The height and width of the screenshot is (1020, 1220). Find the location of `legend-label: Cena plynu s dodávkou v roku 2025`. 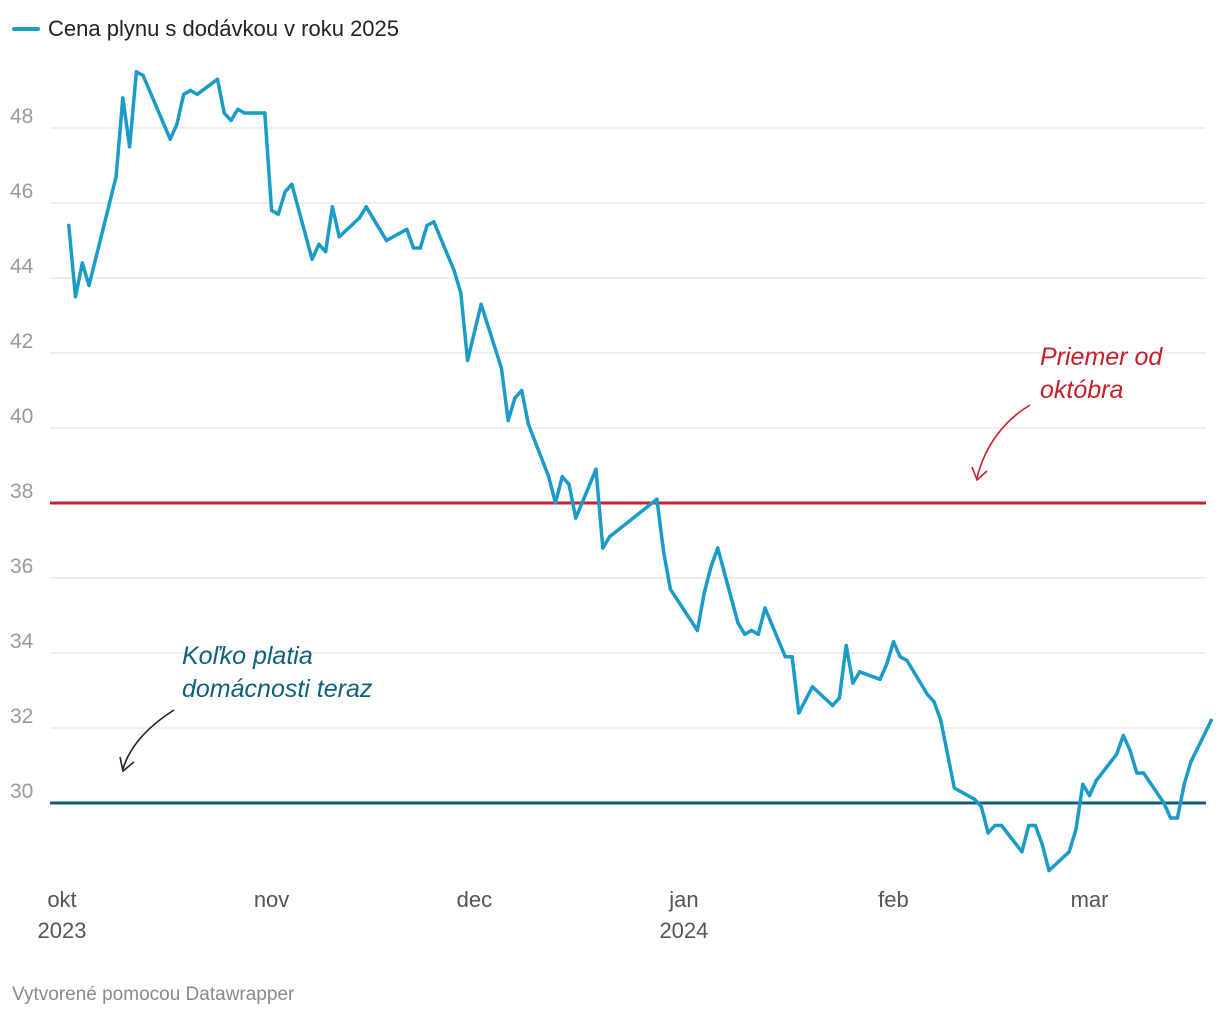

legend-label: Cena plynu s dodávkou v roku 2025 is located at coordinates (224, 28).